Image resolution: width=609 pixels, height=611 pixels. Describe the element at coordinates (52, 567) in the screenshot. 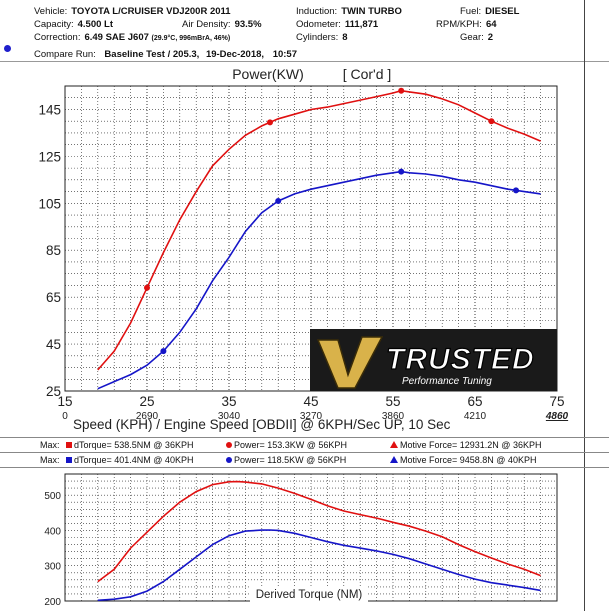

I see `torque-y-tick-label: 300` at that location.